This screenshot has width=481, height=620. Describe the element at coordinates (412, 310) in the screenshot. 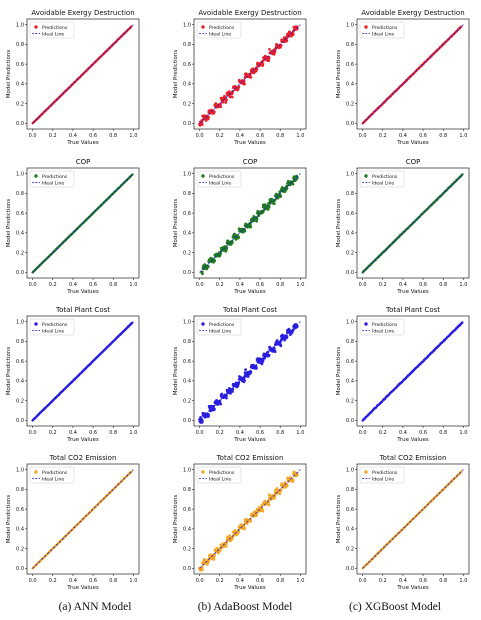

I see `subplot-title: Total Plant Cost` at that location.